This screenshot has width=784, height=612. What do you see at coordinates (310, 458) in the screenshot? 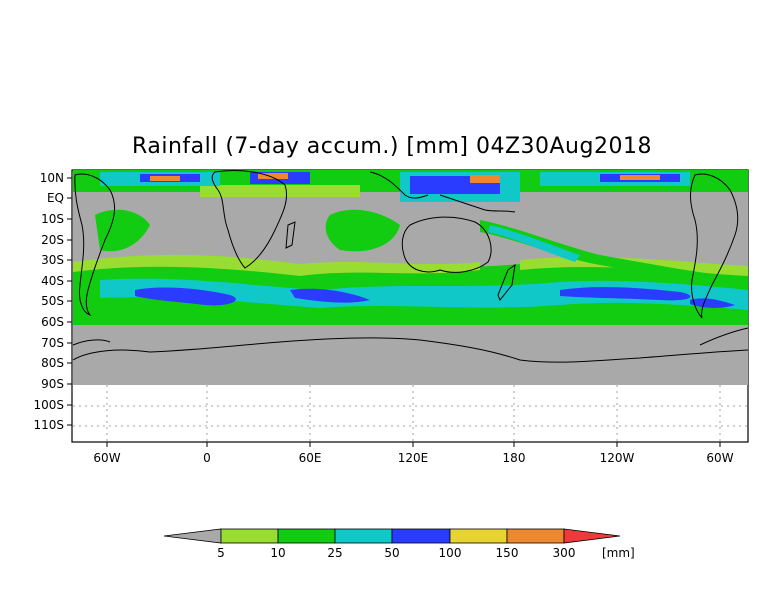
I see `lon-label: 60E` at bounding box center [310, 458].